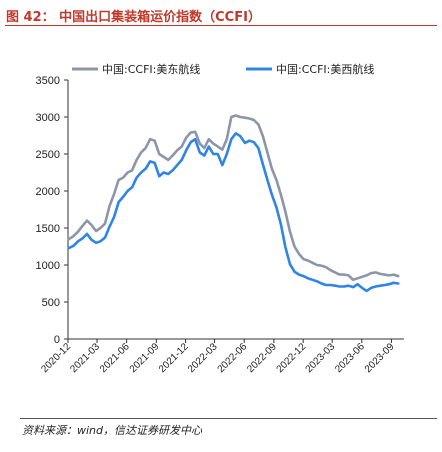 The image size is (442, 452). I want to click on y-tick-label: 0, so click(57, 340).